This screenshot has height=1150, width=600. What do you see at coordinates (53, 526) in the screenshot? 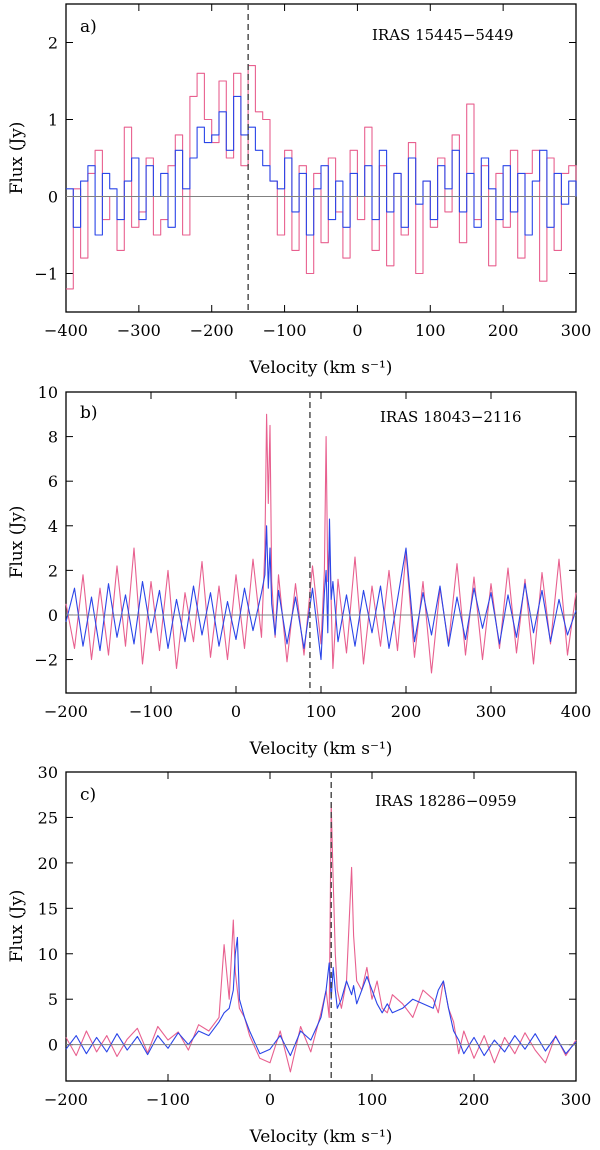
I see `y-tick-label: 4` at bounding box center [53, 526].